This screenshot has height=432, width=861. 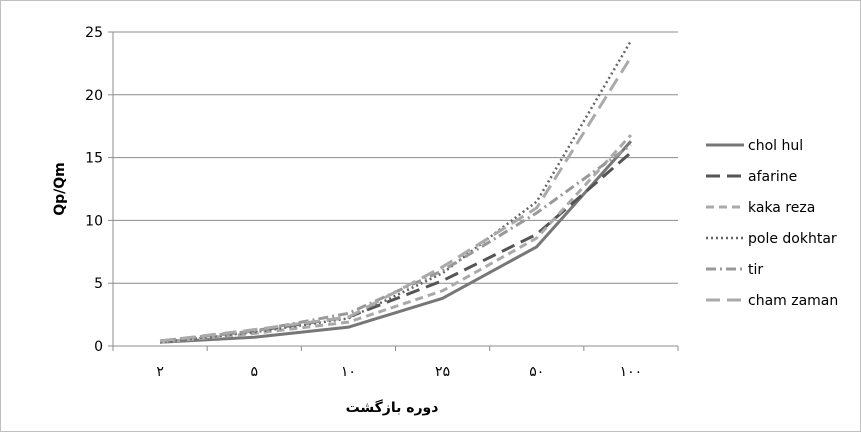 I want to click on legend-label: kaka reza, so click(x=781, y=208).